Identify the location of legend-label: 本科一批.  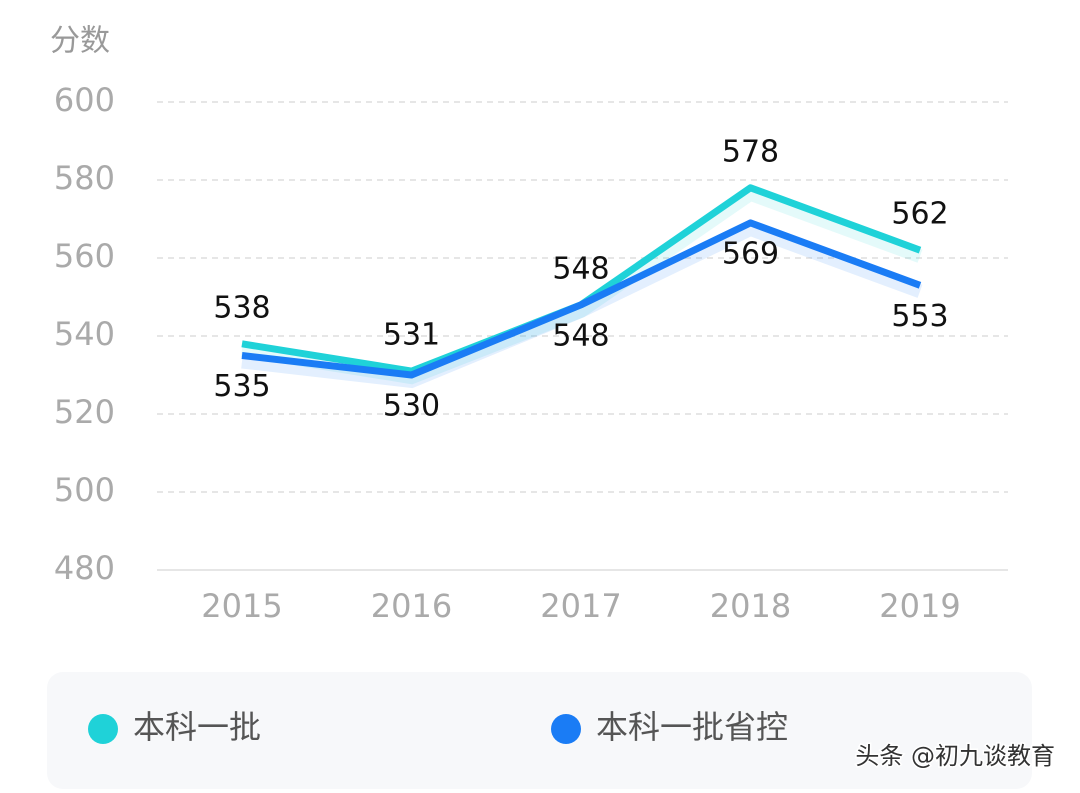
(197, 727).